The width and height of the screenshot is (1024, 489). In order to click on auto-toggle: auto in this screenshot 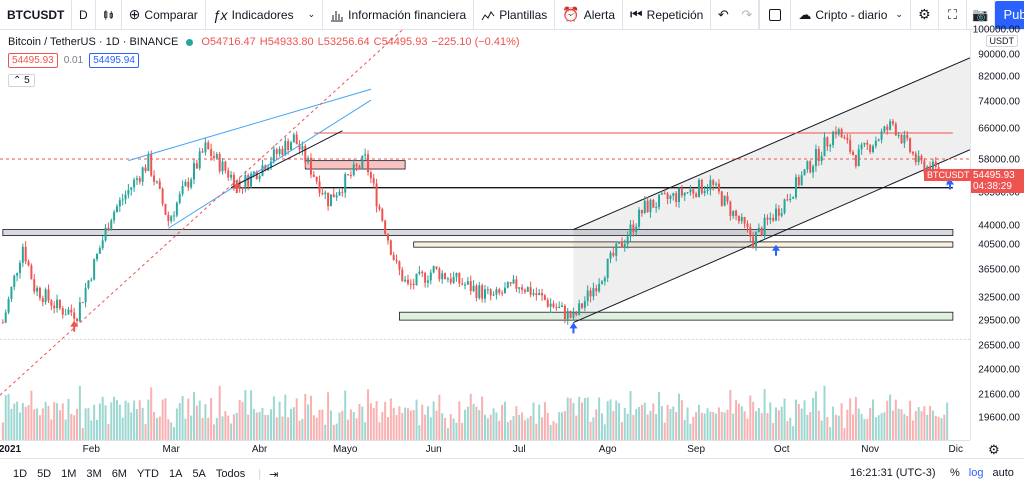, I will do `click(1003, 473)`.